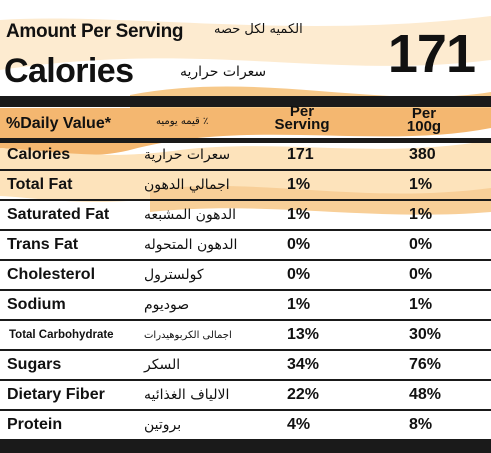  I want to click on nutrient-name: Trans Fat, so click(43, 244).